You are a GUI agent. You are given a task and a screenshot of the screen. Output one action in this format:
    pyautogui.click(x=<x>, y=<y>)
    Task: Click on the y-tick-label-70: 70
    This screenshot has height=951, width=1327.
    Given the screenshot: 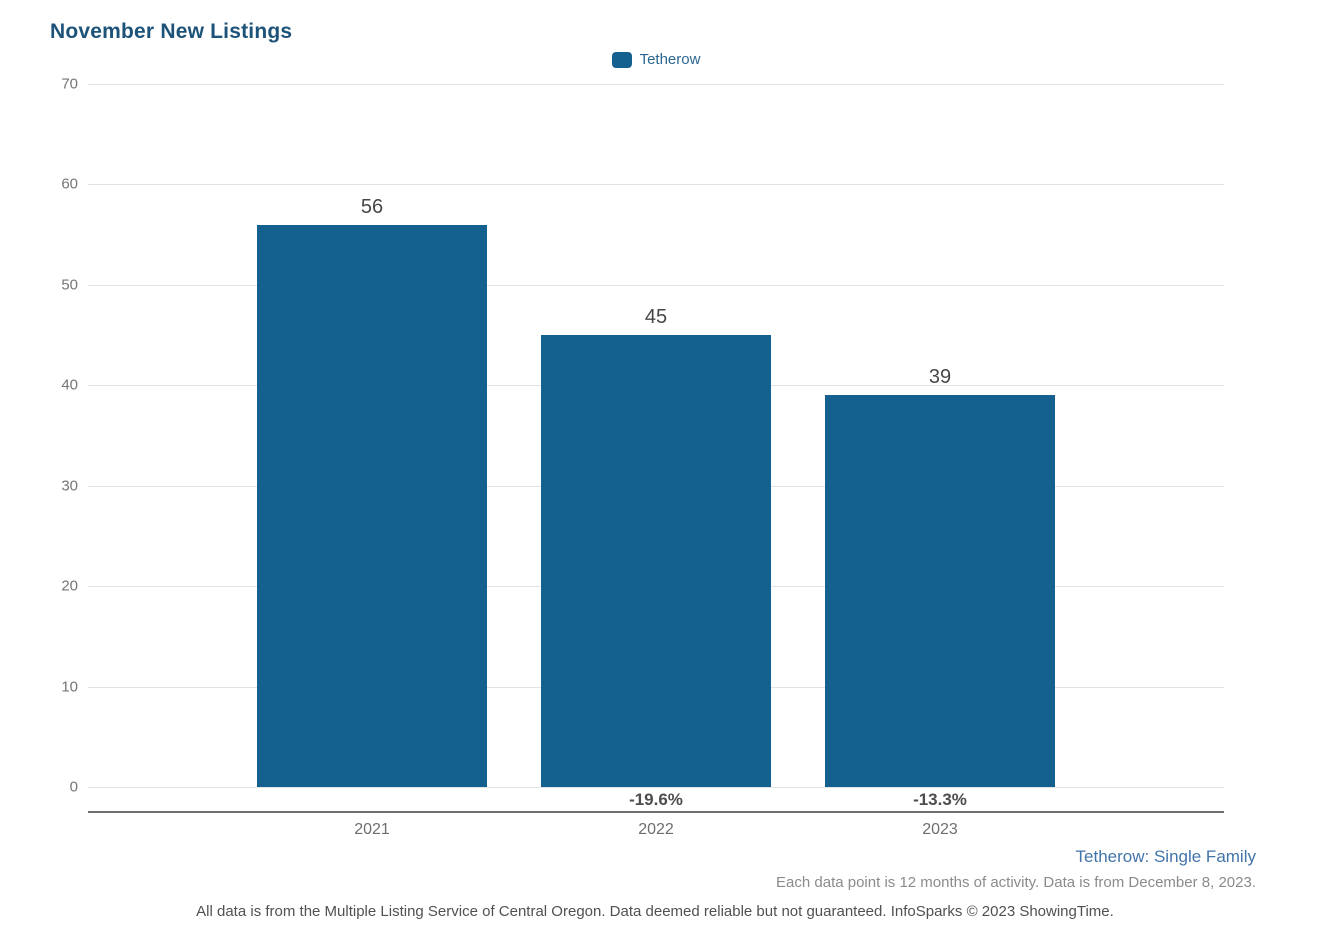 What is the action you would take?
    pyautogui.click(x=69, y=84)
    